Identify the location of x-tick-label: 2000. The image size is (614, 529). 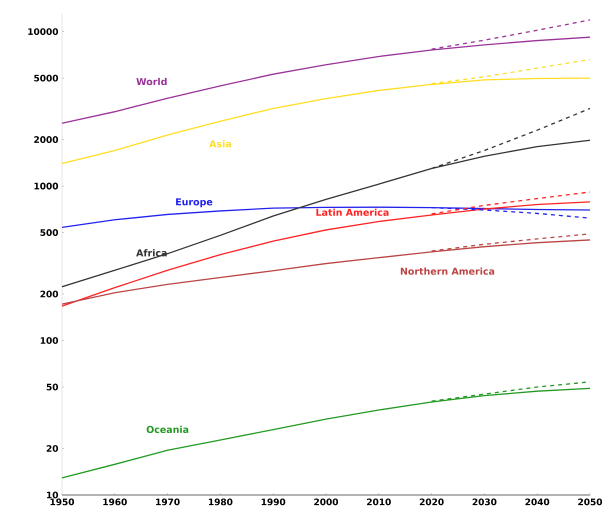
(326, 502).